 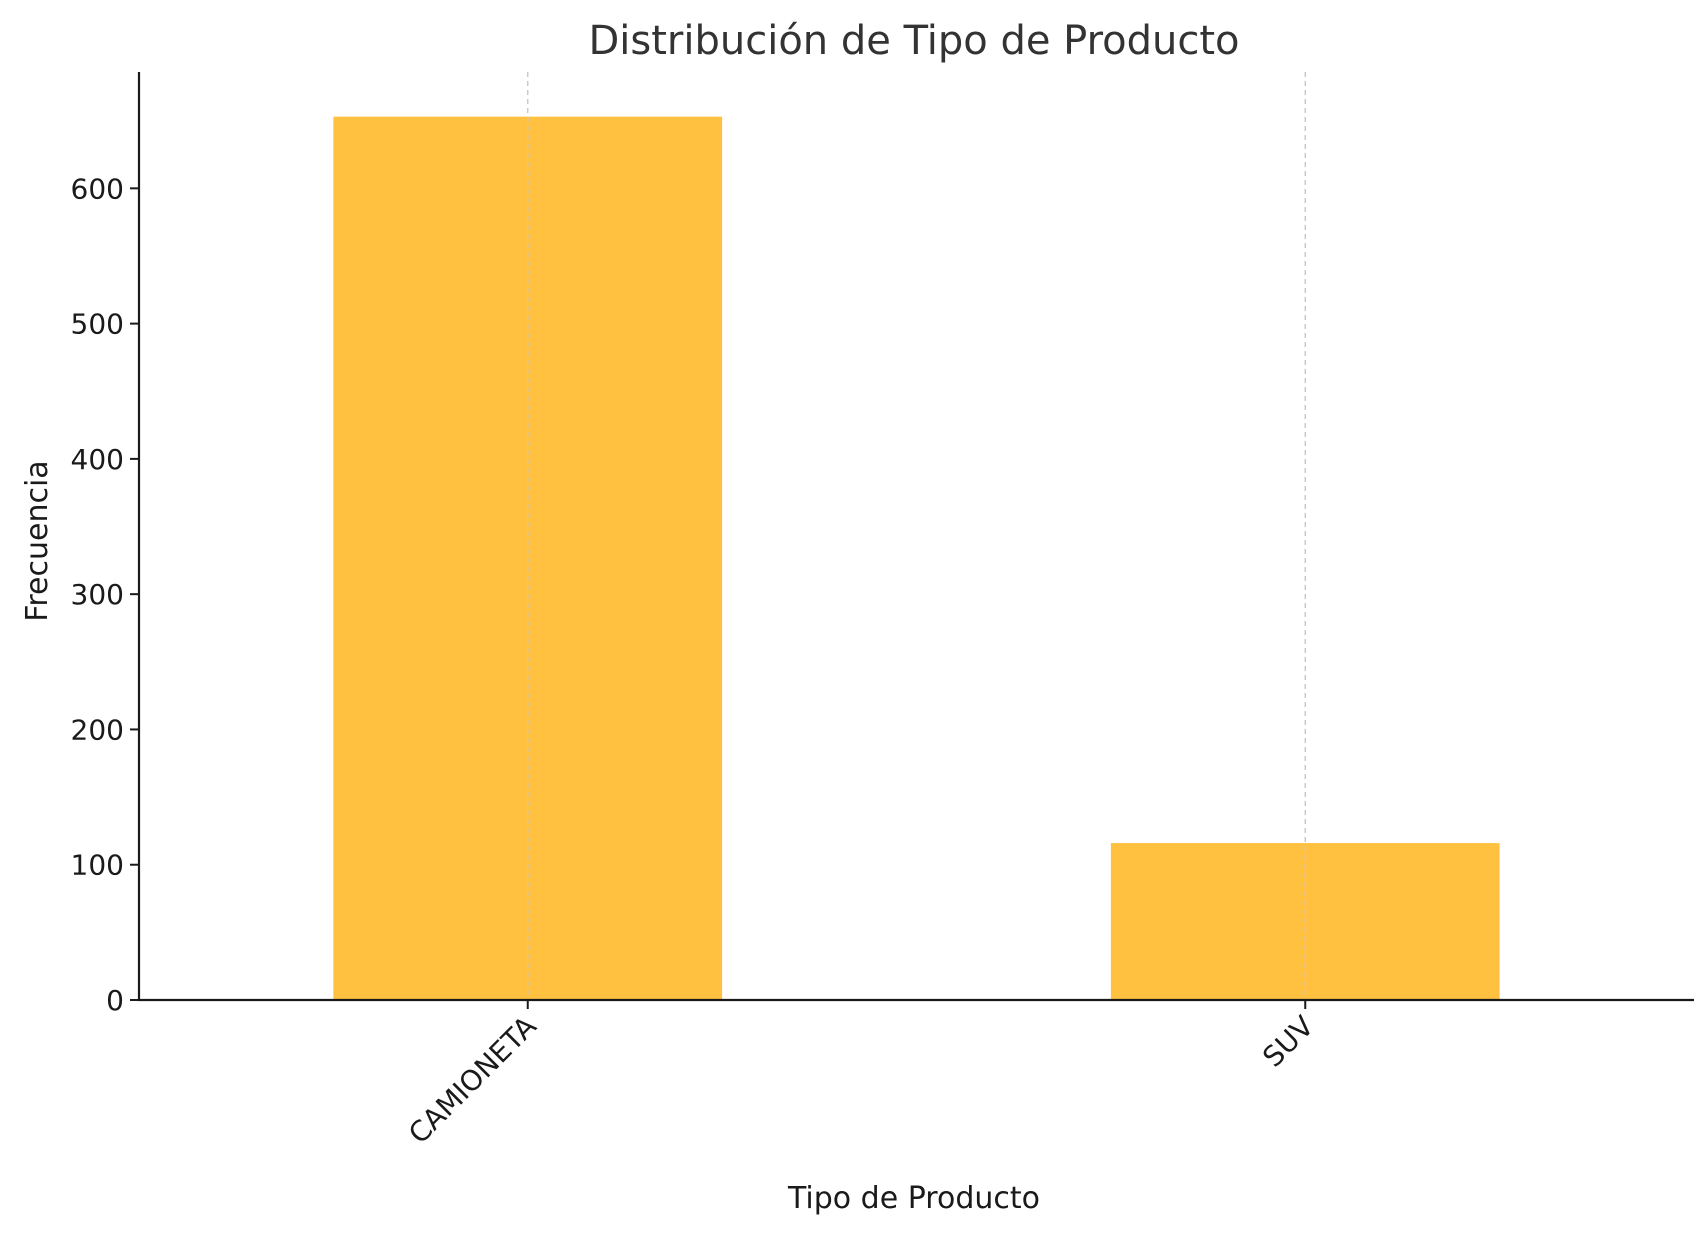 What do you see at coordinates (913, 41) in the screenshot?
I see `chart-title: Distribución de Tipo de Producto` at bounding box center [913, 41].